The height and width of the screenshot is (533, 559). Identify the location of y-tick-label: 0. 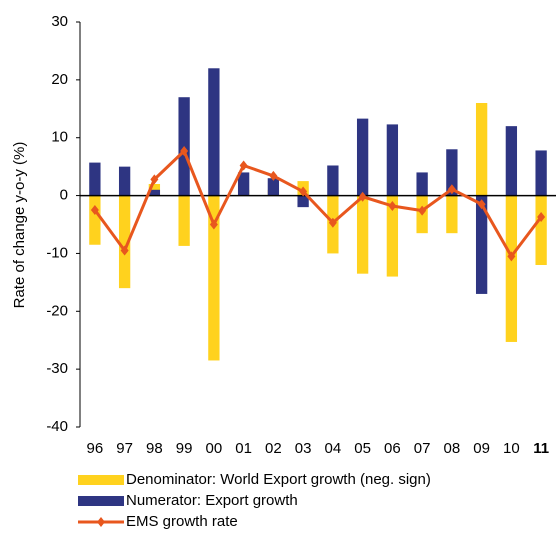
(64, 195).